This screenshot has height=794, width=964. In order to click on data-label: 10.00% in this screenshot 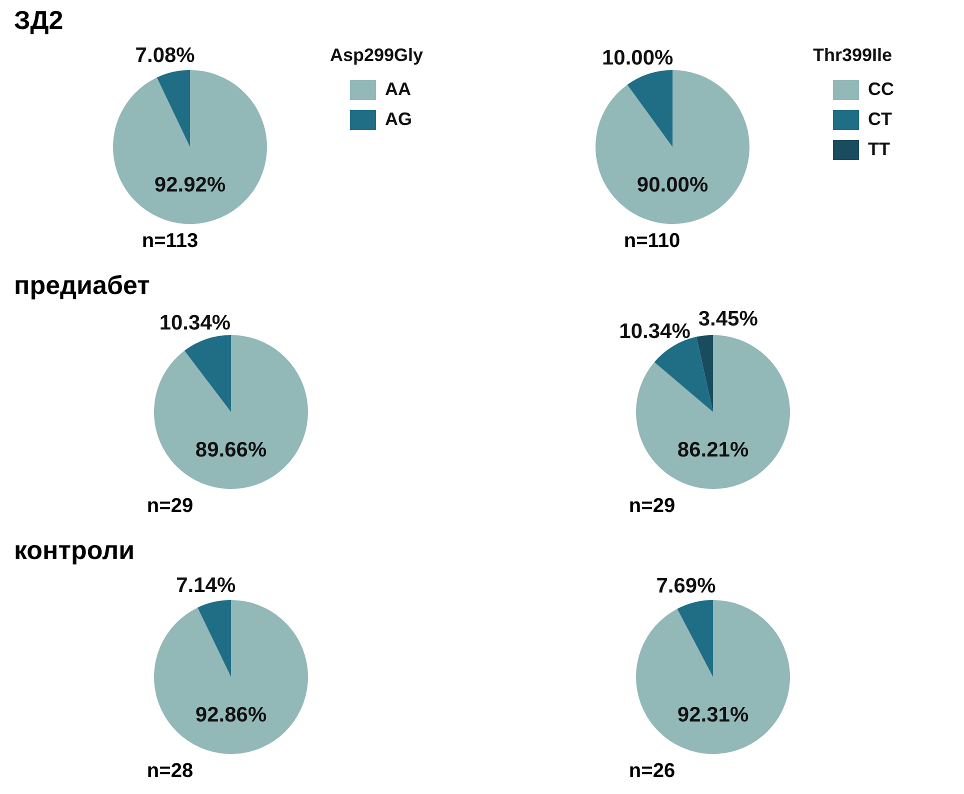, I will do `click(638, 58)`.